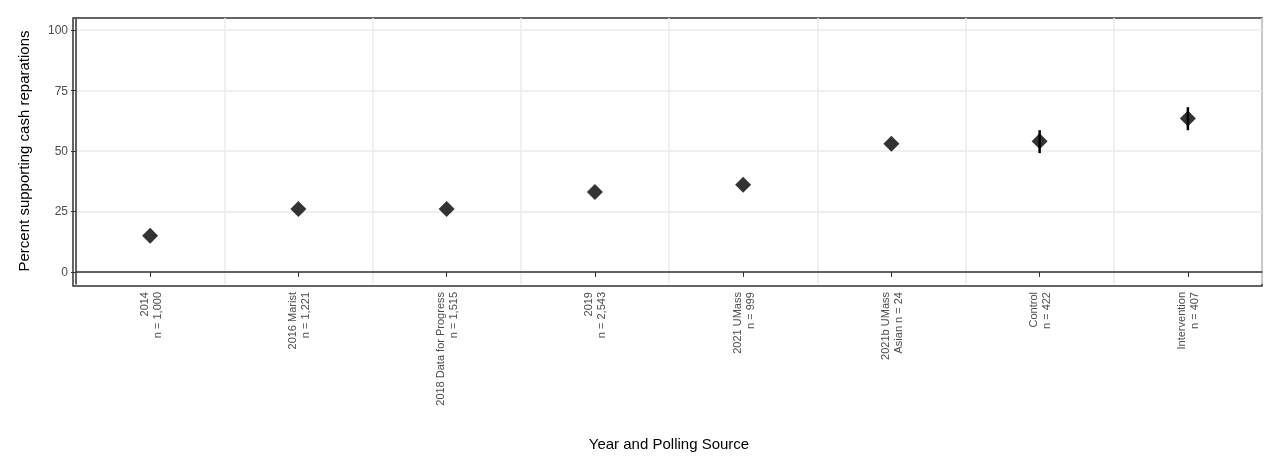  What do you see at coordinates (891, 325) in the screenshot?
I see `x-tick-label: 2021b UMass Asian n = 24` at bounding box center [891, 325].